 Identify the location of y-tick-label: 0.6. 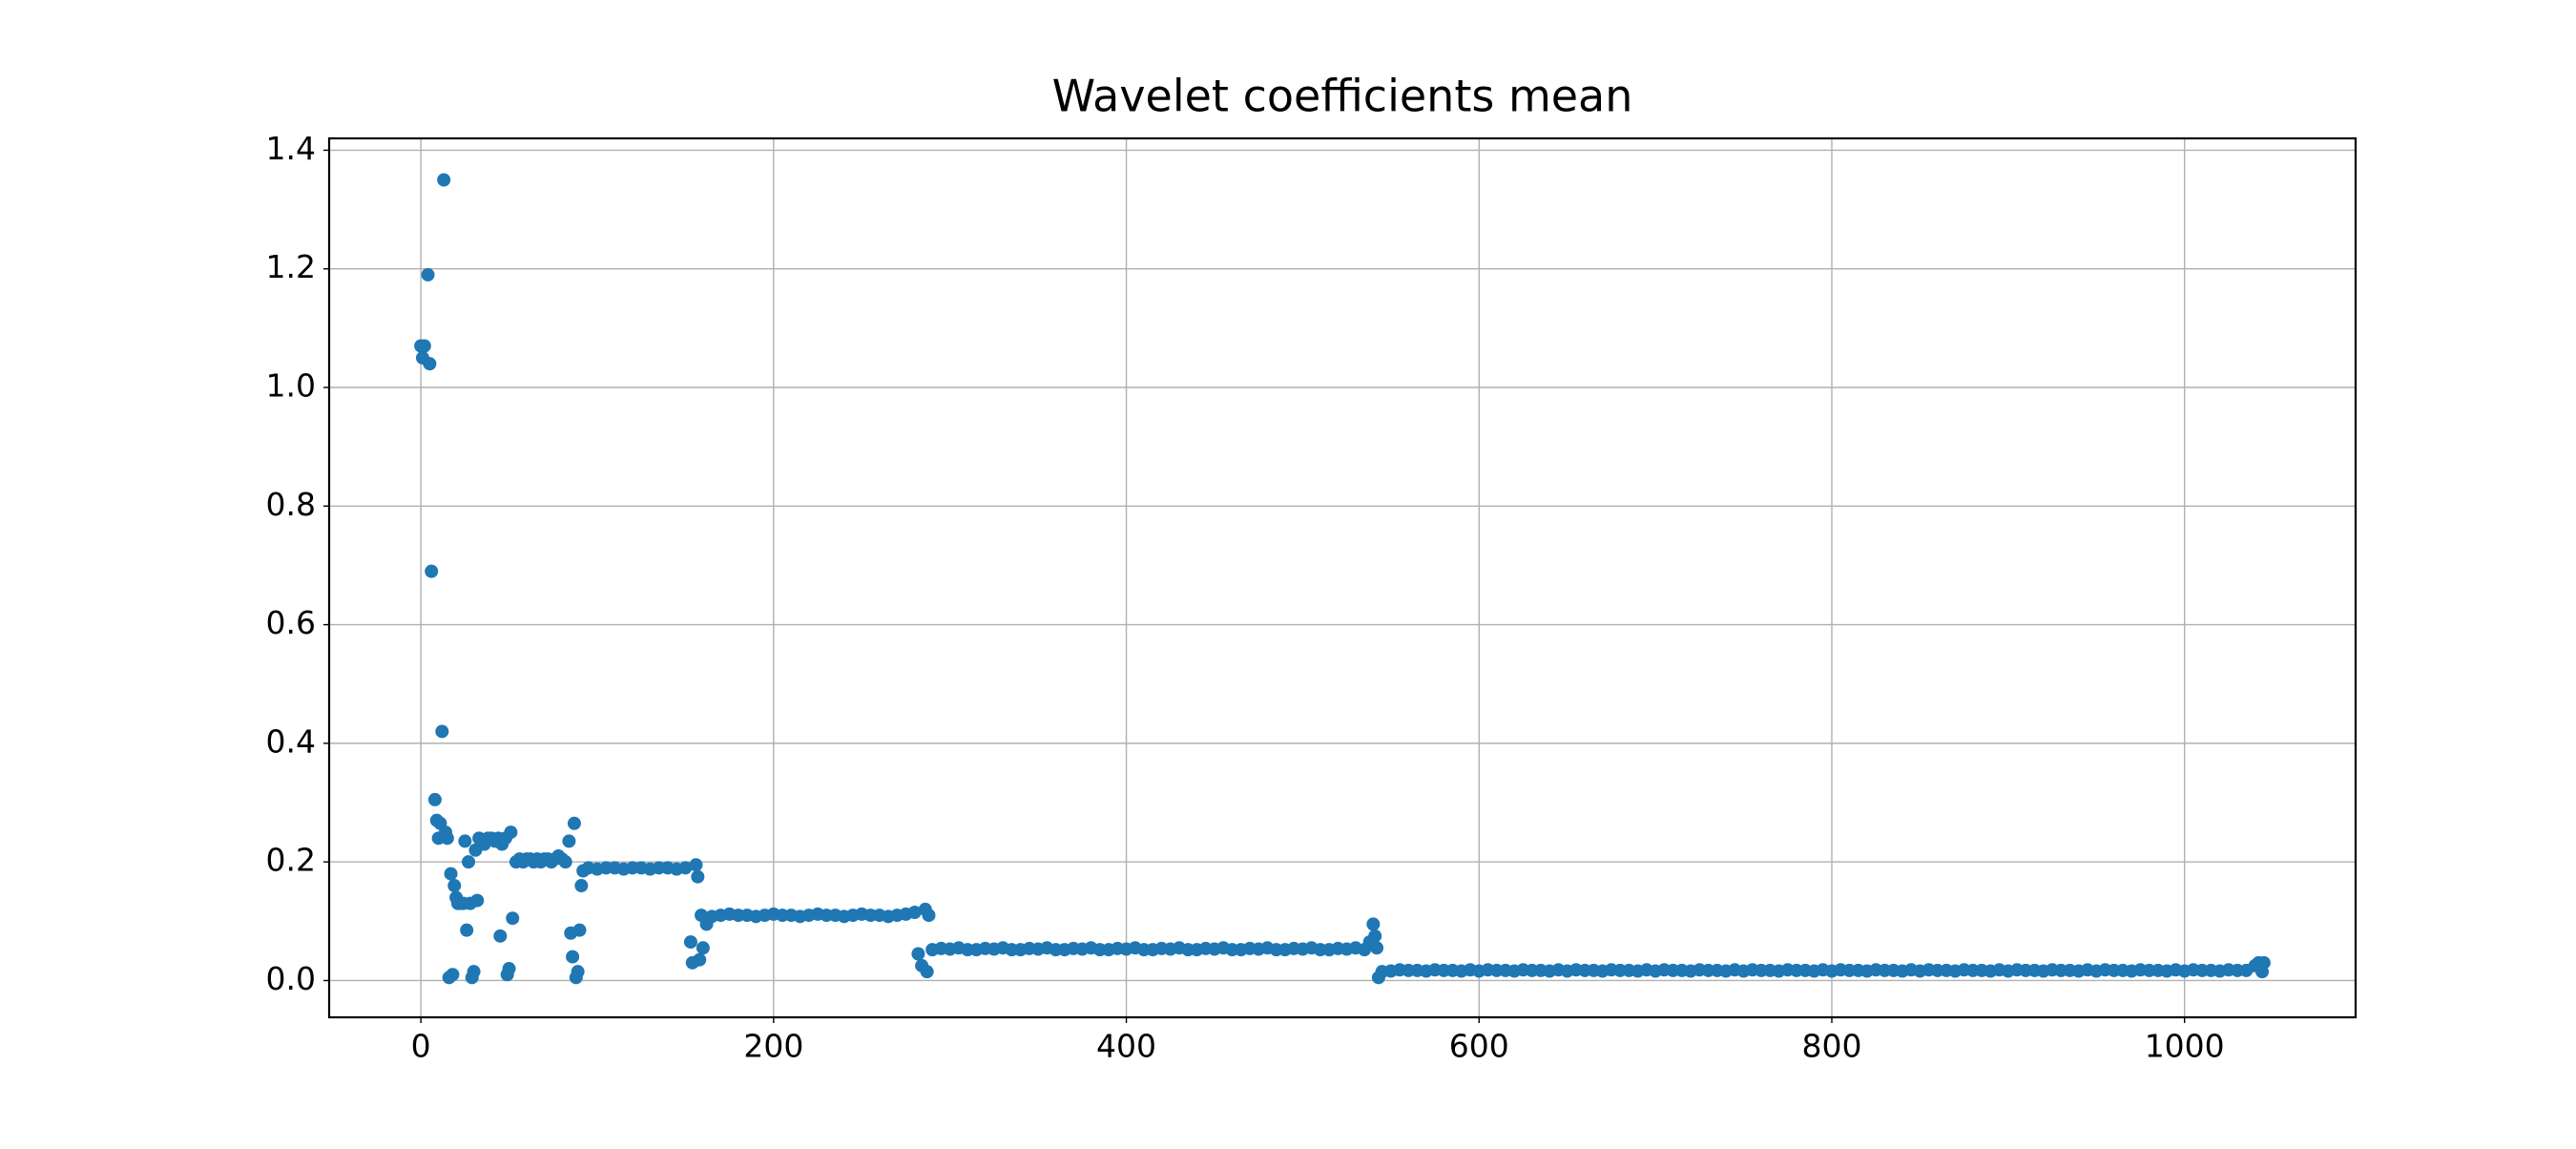
(291, 622).